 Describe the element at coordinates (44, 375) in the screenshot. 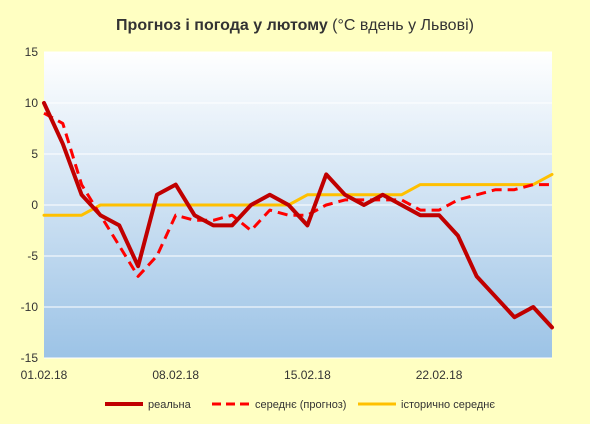

I see `x-tick-label: 01.02.18` at that location.